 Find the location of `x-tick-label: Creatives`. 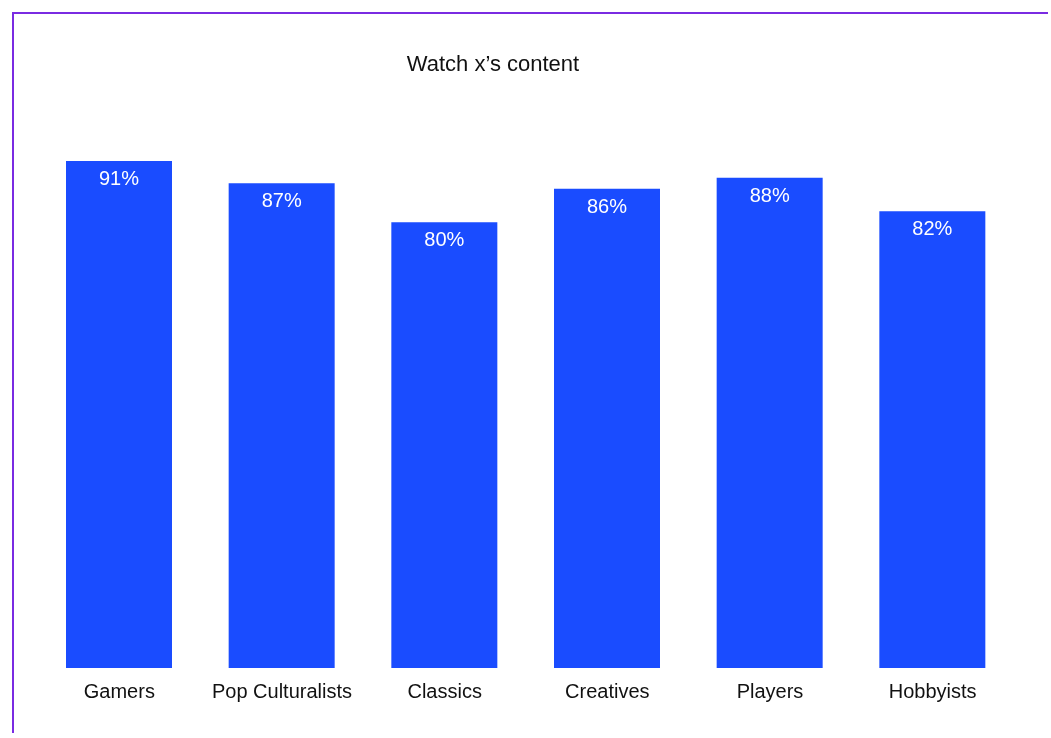

x-tick-label: Creatives is located at coordinates (607, 691).